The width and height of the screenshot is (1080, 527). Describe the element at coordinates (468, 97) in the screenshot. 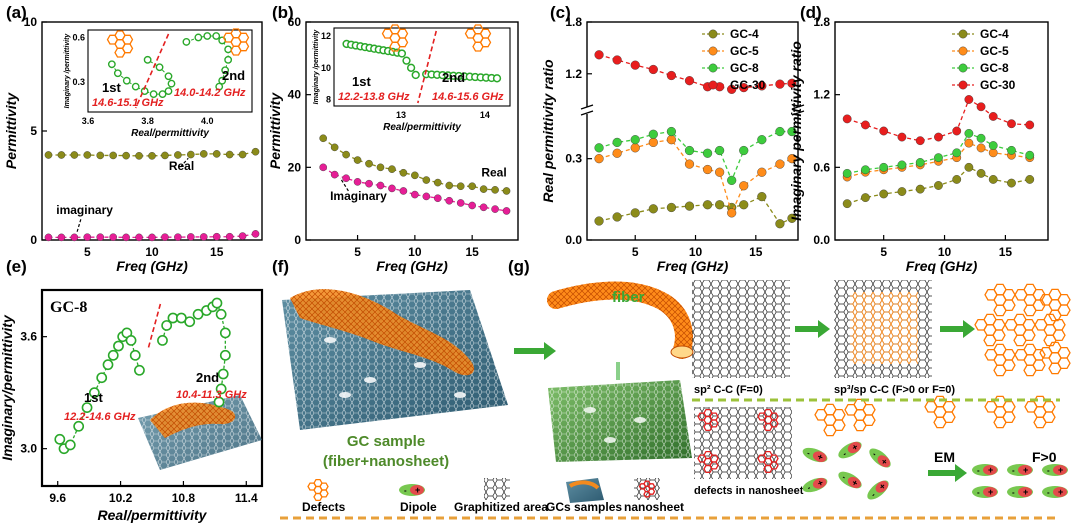

I see `range-label: 14.6-15.6 GHz` at that location.